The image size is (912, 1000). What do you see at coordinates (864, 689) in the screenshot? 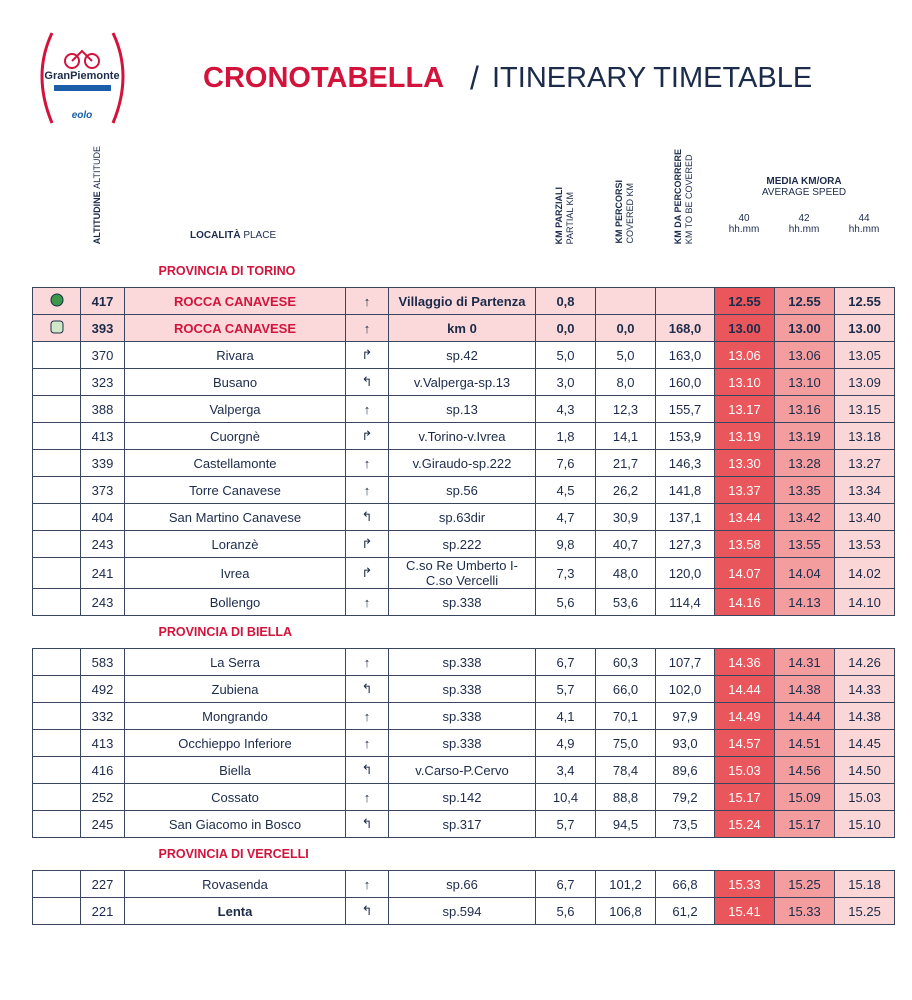
I see `time-44: 14.33` at bounding box center [864, 689].